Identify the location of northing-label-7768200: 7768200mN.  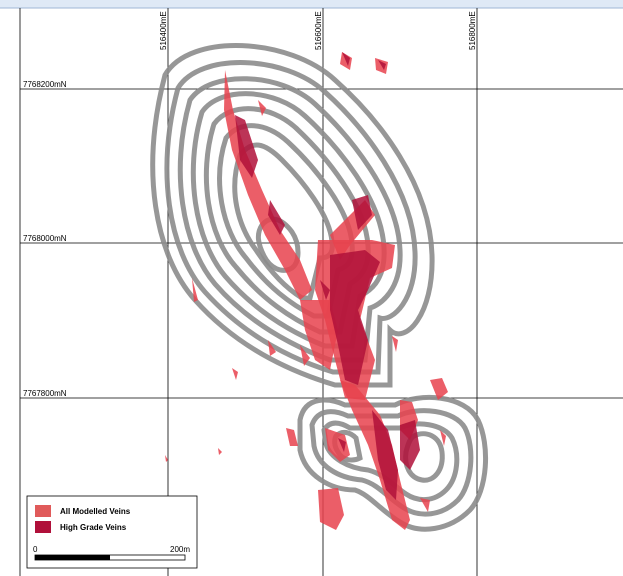
(45, 84).